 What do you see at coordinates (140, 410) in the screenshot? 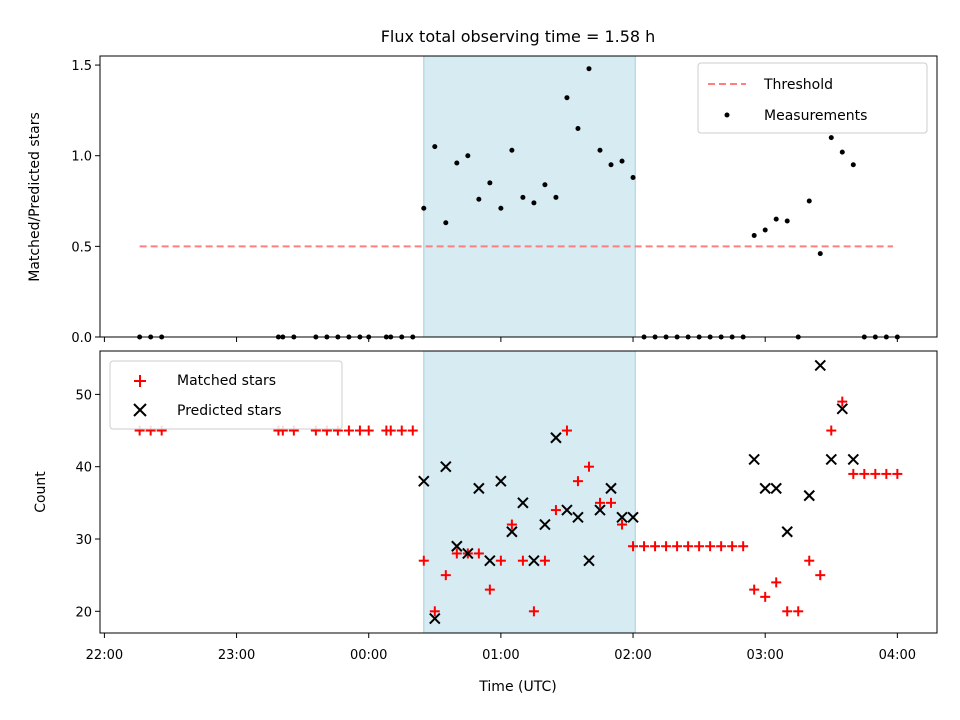
I see `legend-predicted-swatch` at bounding box center [140, 410].